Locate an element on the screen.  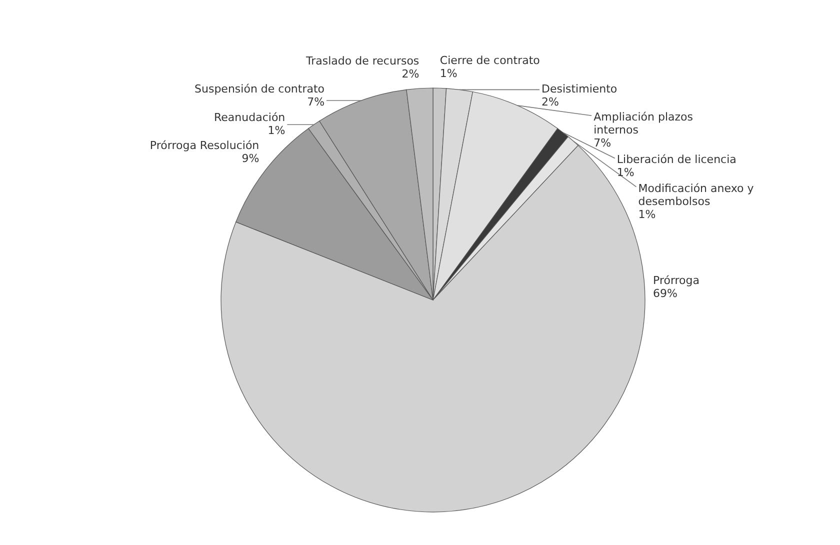
slice-label: Desistimiento is located at coordinates (579, 89).